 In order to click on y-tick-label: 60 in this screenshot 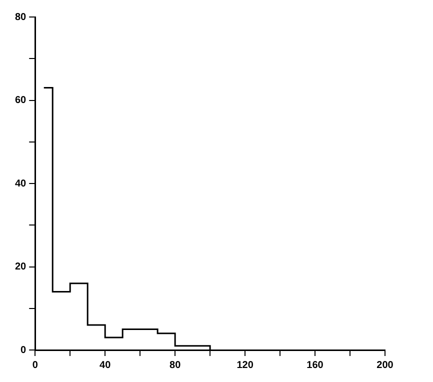, I will do `click(21, 100)`.